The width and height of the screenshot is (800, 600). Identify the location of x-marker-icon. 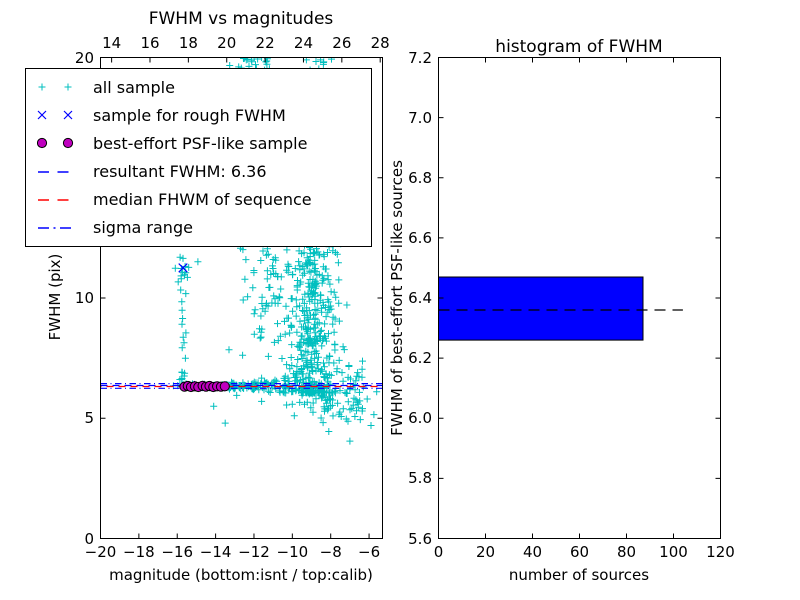
(55, 115).